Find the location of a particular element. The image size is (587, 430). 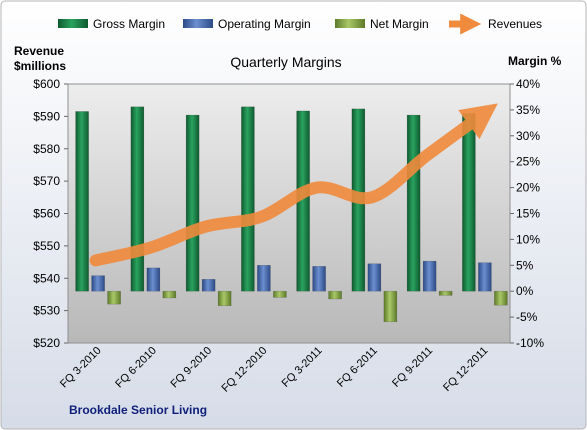

left-tick-label: $550 is located at coordinates (46, 246).